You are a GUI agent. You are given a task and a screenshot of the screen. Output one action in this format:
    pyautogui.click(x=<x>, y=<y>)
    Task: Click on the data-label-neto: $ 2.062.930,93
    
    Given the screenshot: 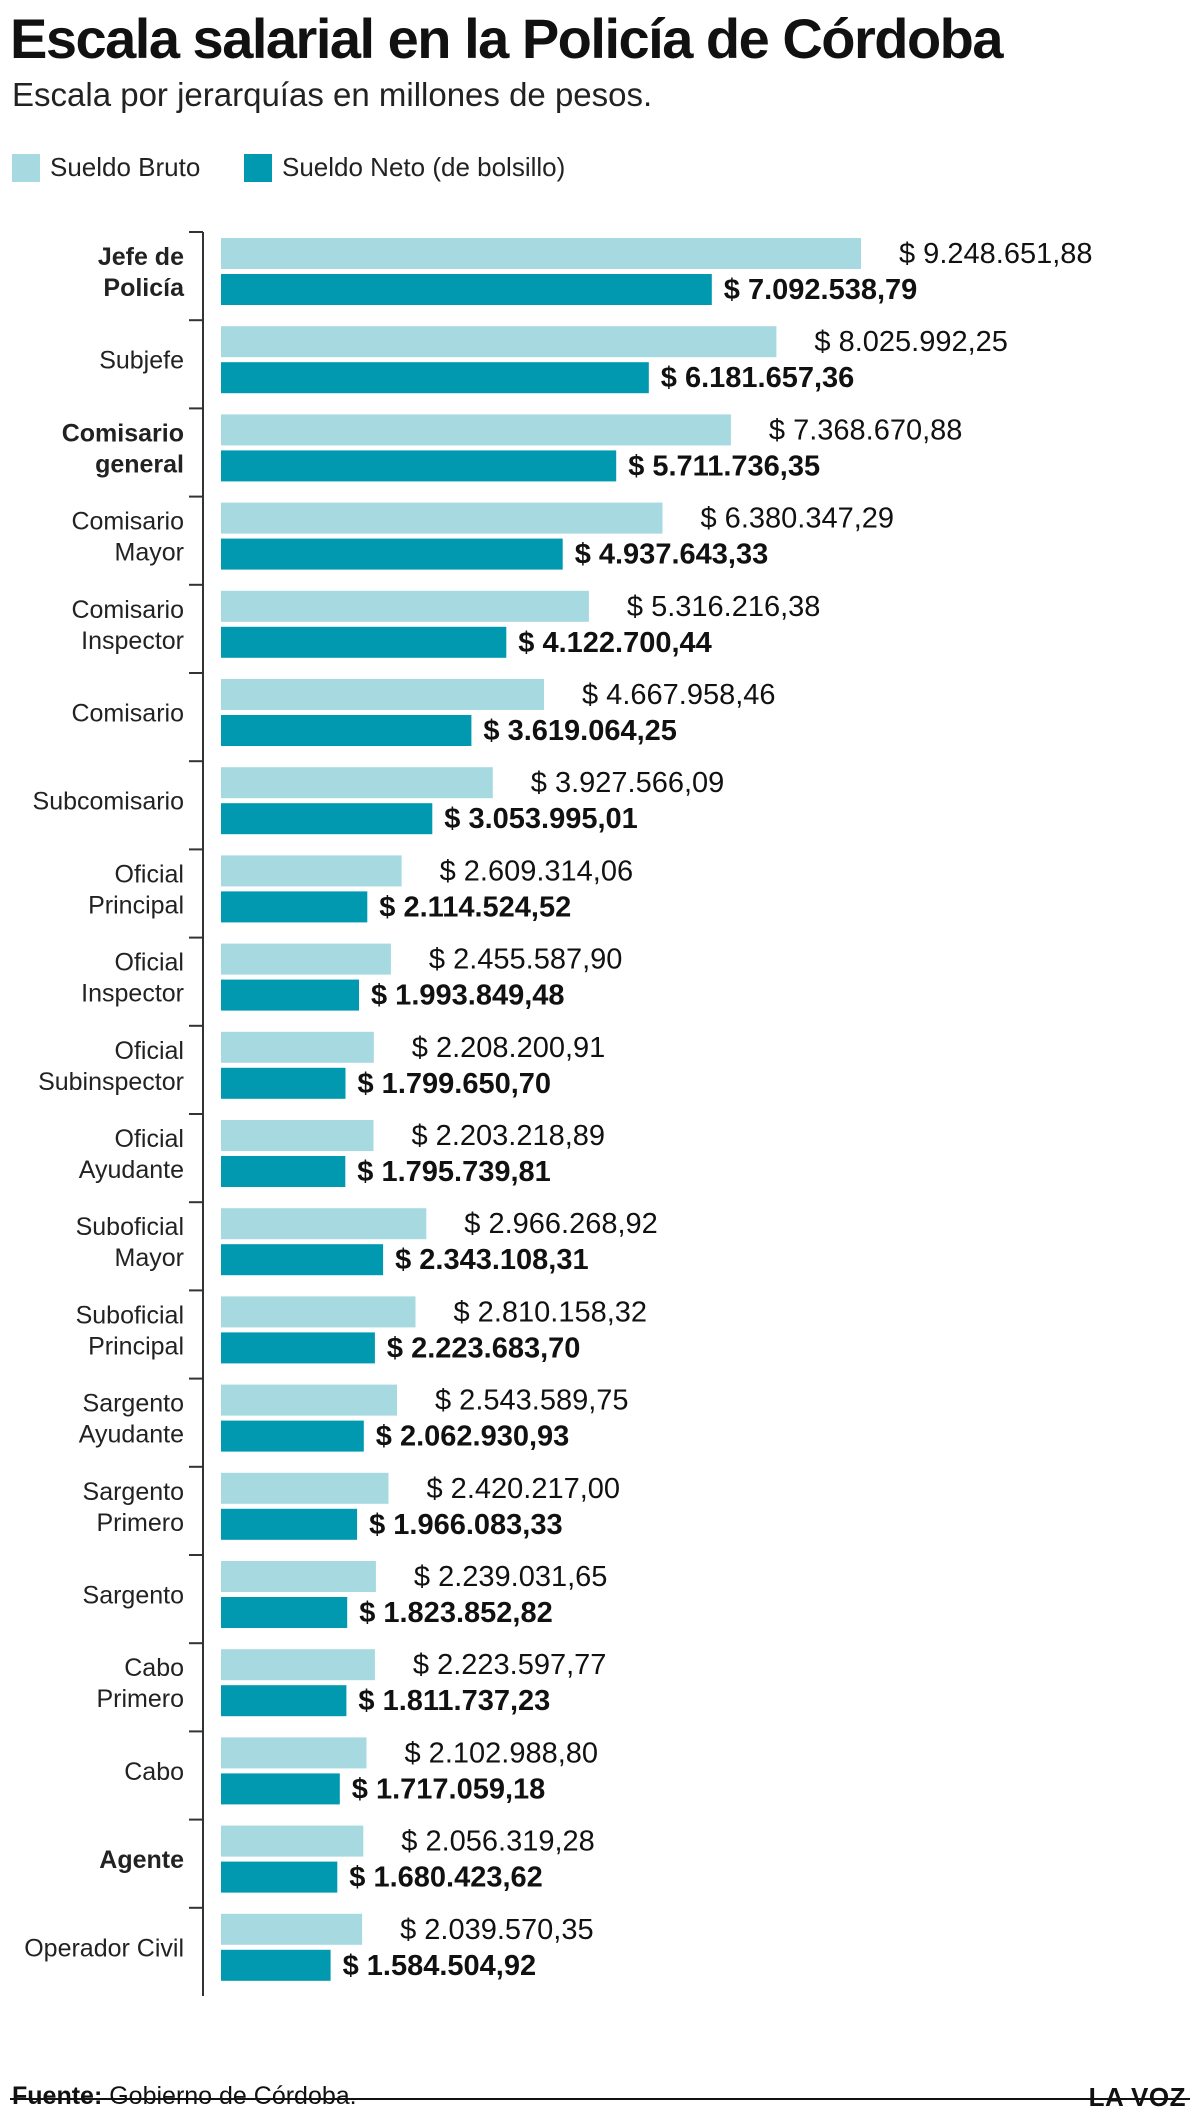 What is the action you would take?
    pyautogui.click(x=473, y=1437)
    